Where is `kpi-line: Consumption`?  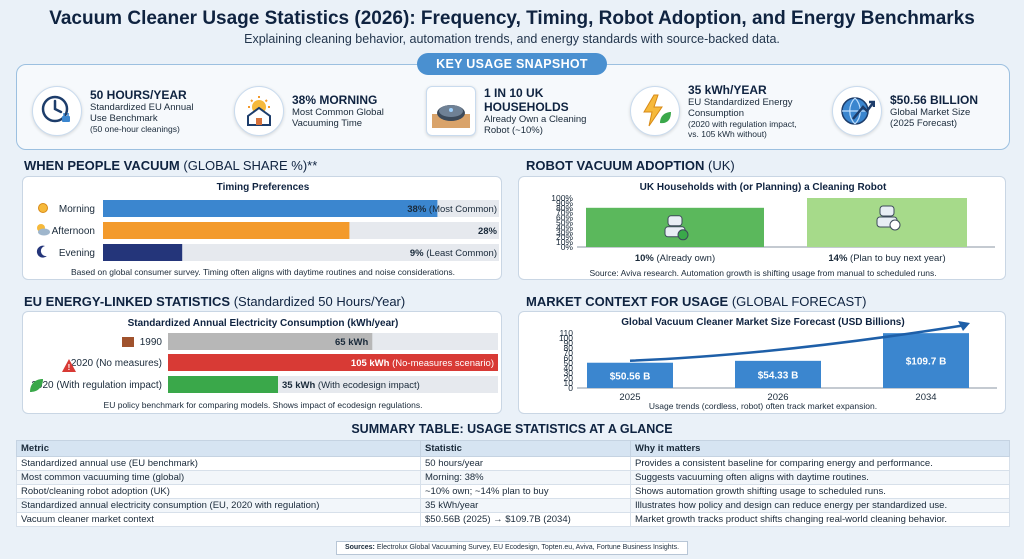 kpi-line: Consumption is located at coordinates (716, 113).